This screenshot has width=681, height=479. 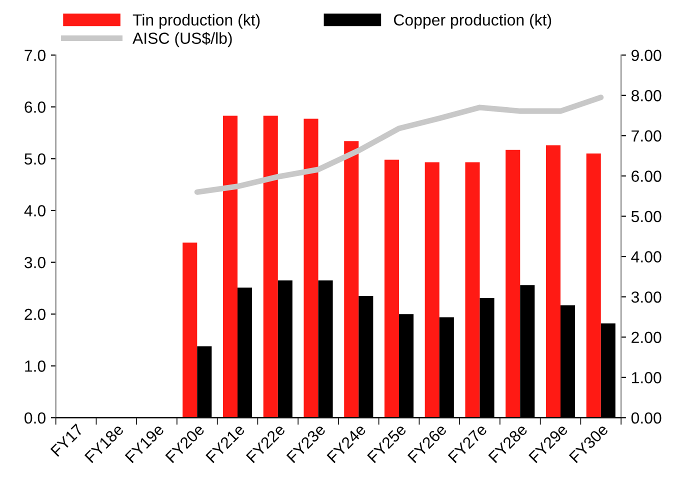 What do you see at coordinates (646, 418) in the screenshot?
I see `y2-tick-label: 0.00` at bounding box center [646, 418].